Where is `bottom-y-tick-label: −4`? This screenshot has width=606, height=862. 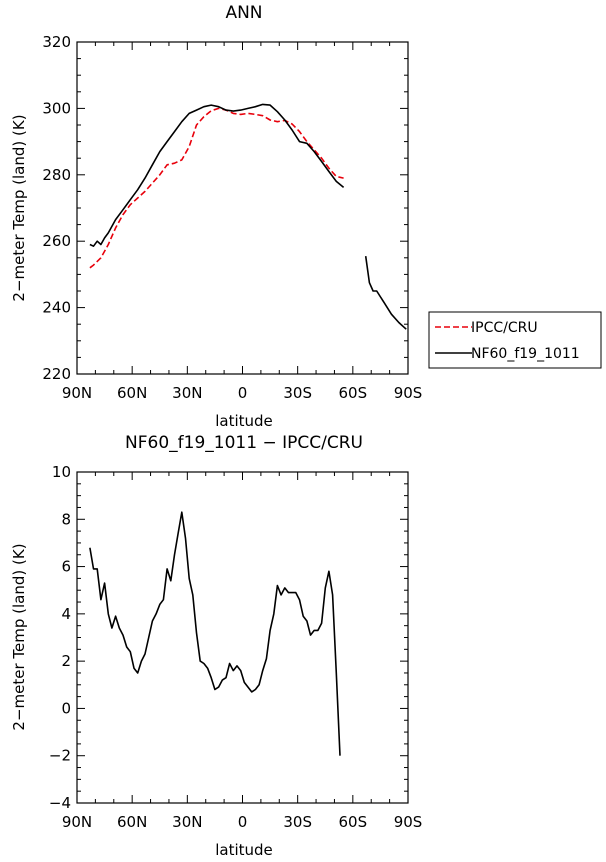 bottom-y-tick-label: −4 is located at coordinates (60, 803).